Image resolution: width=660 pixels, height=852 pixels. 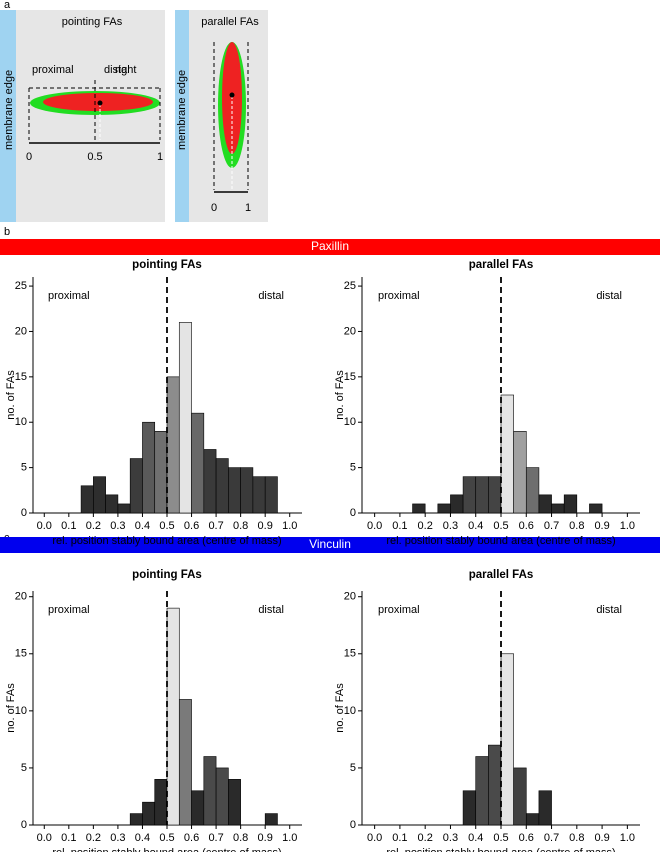 What do you see at coordinates (214, 208) in the screenshot?
I see `scale-label: 0` at bounding box center [214, 208].